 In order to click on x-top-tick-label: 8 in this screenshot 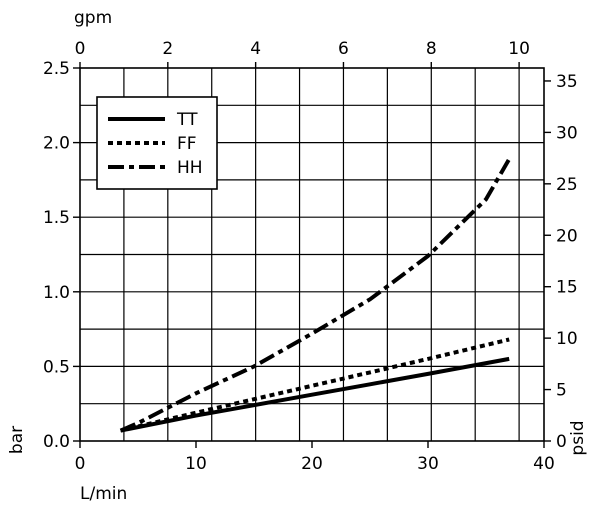, I will do `click(431, 49)`.